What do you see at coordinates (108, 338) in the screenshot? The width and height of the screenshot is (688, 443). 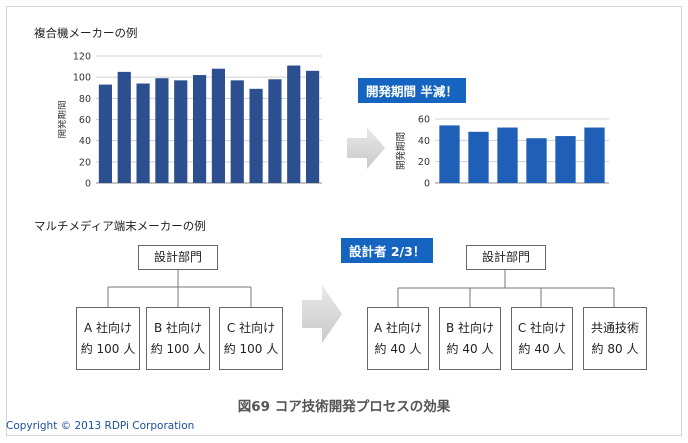 I see `org-node-a-before: A 社向け約 100 人` at bounding box center [108, 338].